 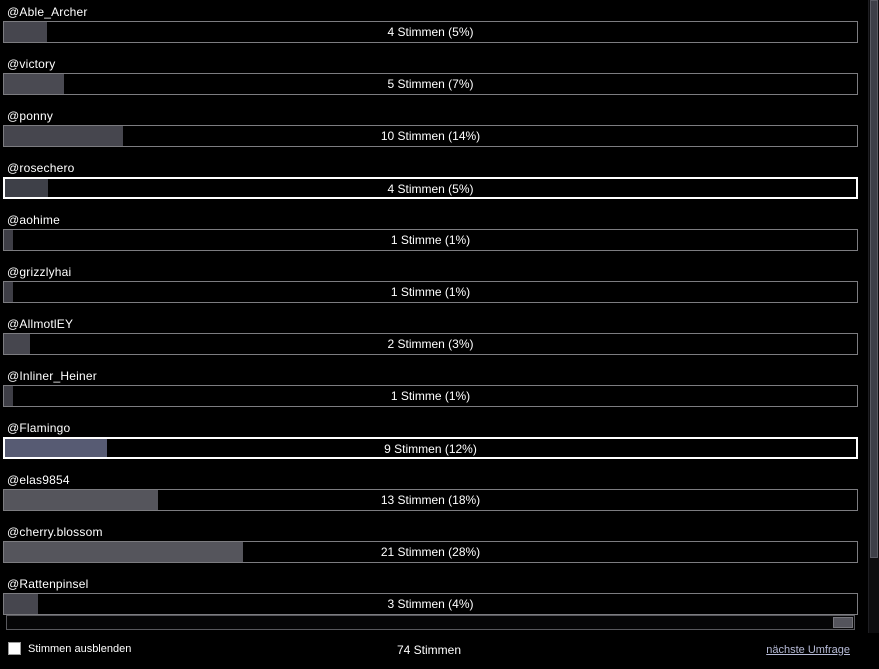 I want to click on vote-count-label: 10 Stimmen (14%), so click(x=430, y=136).